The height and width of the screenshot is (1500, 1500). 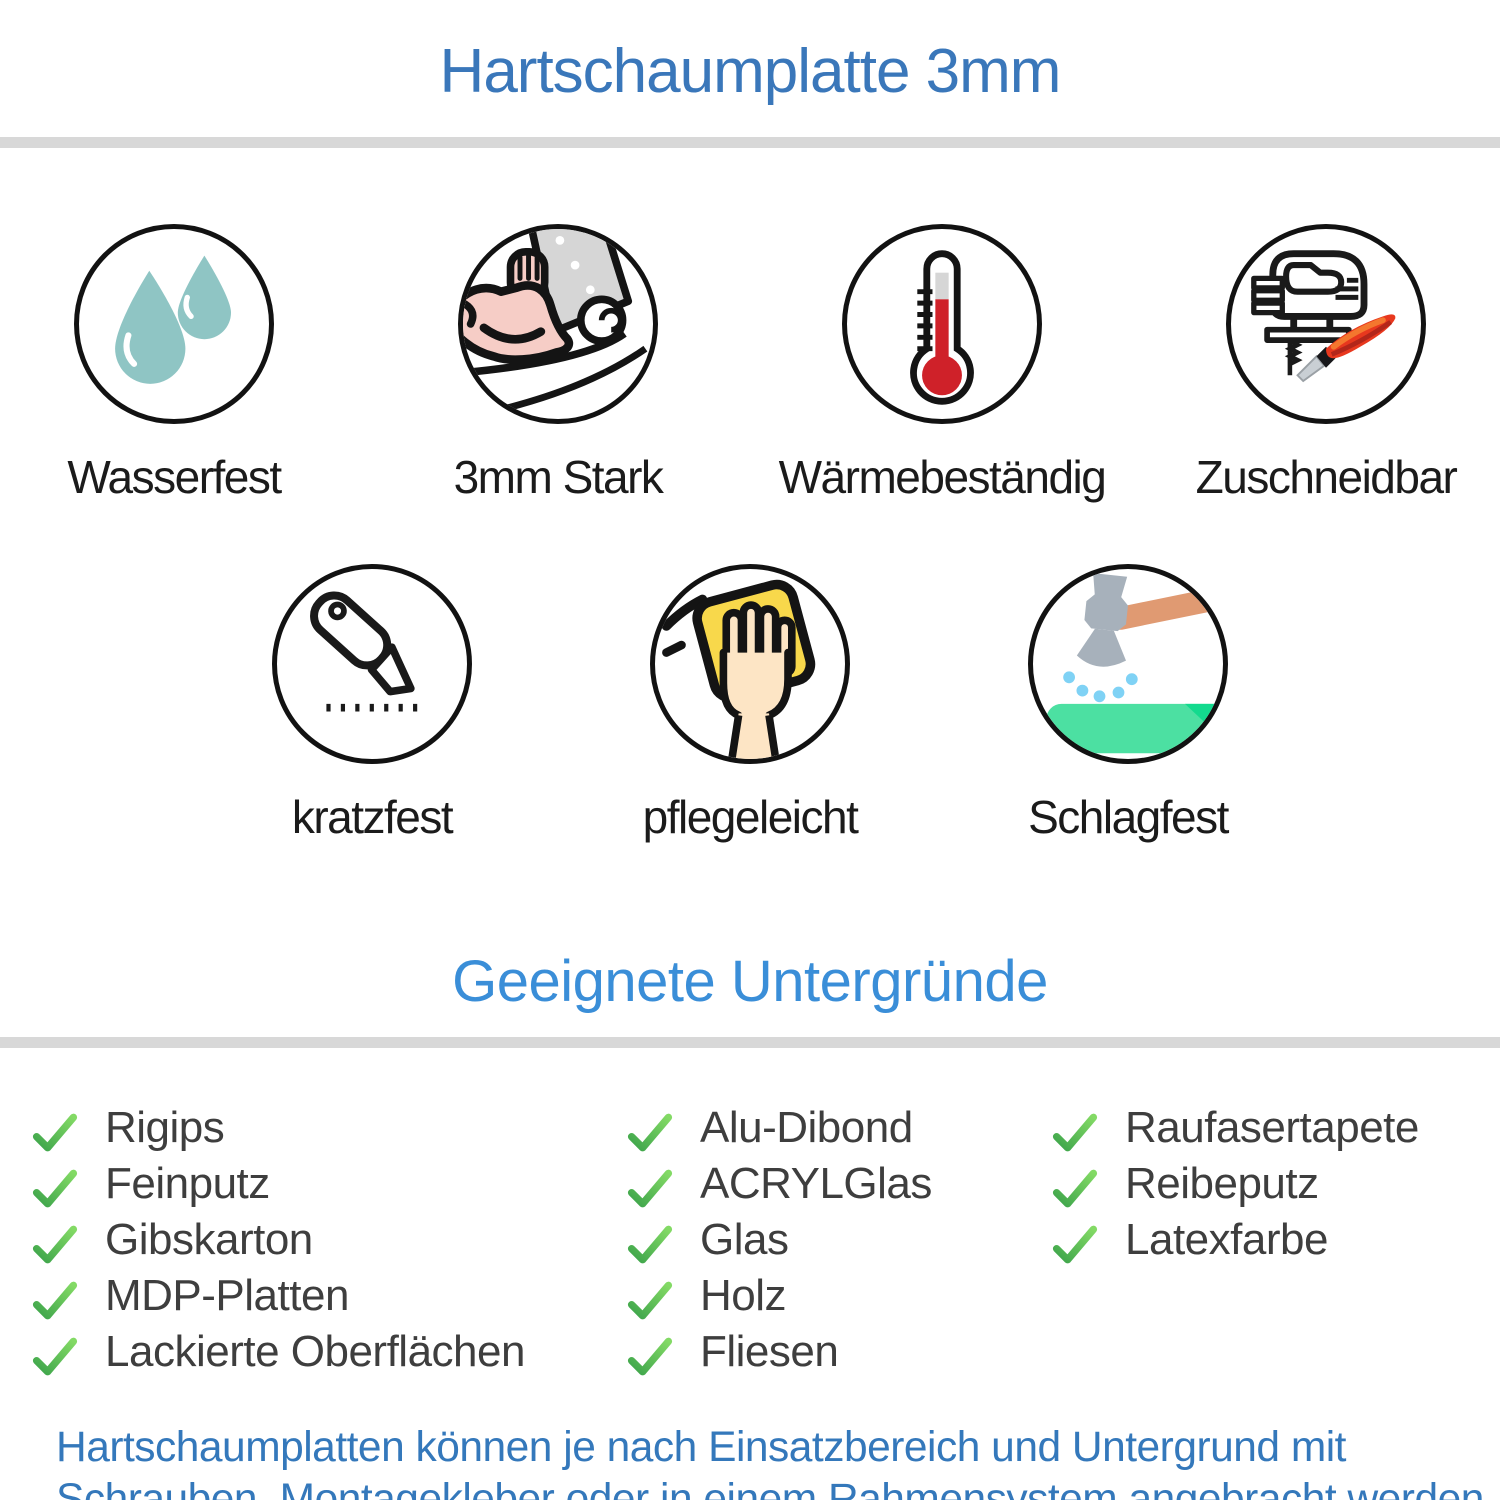 I want to click on feature-row-2: kratzfest pflegeleicht, so click(x=750, y=704).